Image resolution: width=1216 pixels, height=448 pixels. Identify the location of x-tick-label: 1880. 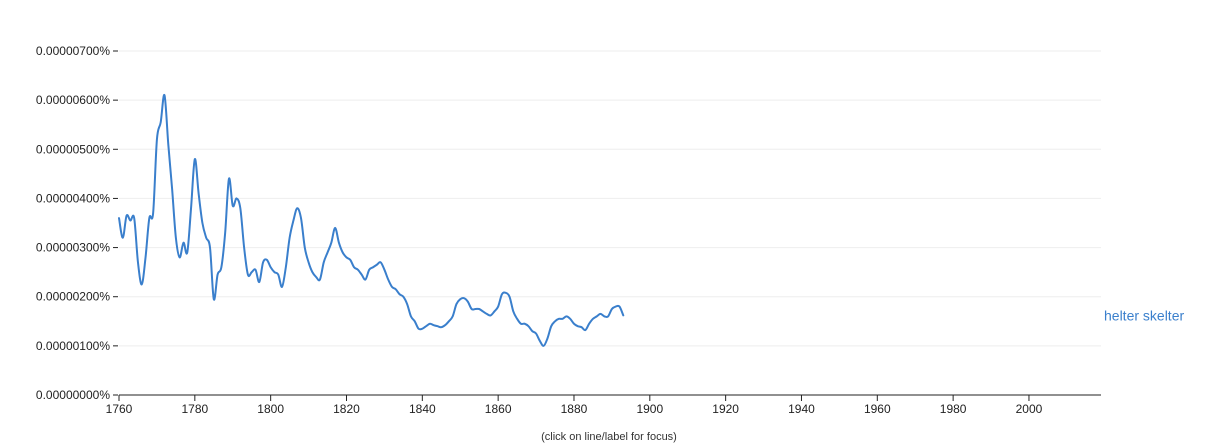
(574, 409).